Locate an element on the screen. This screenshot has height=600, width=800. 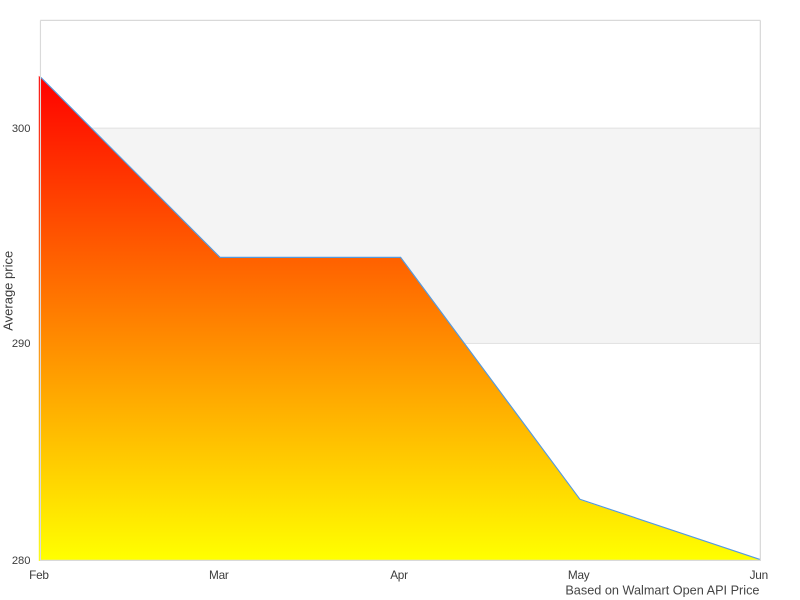
svg-text:Based on Walmart Open API Pric: Based on Walmart Open API Price is located at coordinates (662, 591).